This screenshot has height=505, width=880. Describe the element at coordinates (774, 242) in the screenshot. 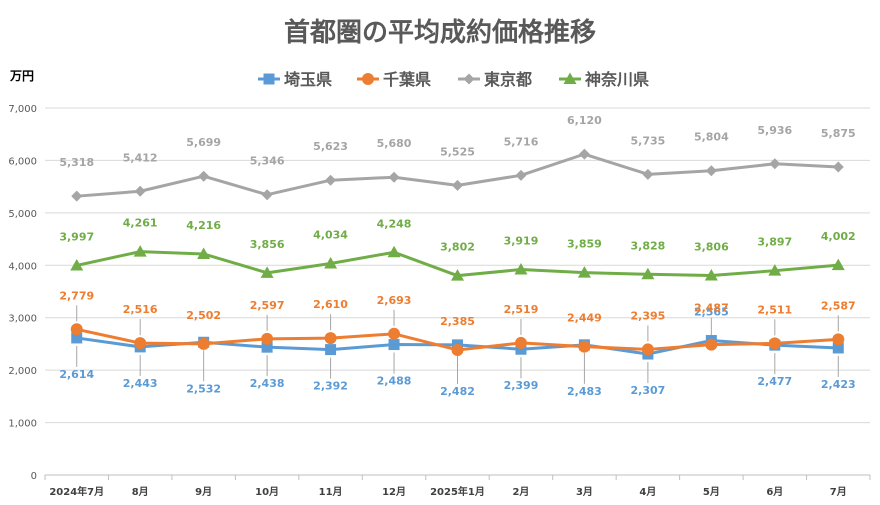

I see `data-label: 3,897` at that location.